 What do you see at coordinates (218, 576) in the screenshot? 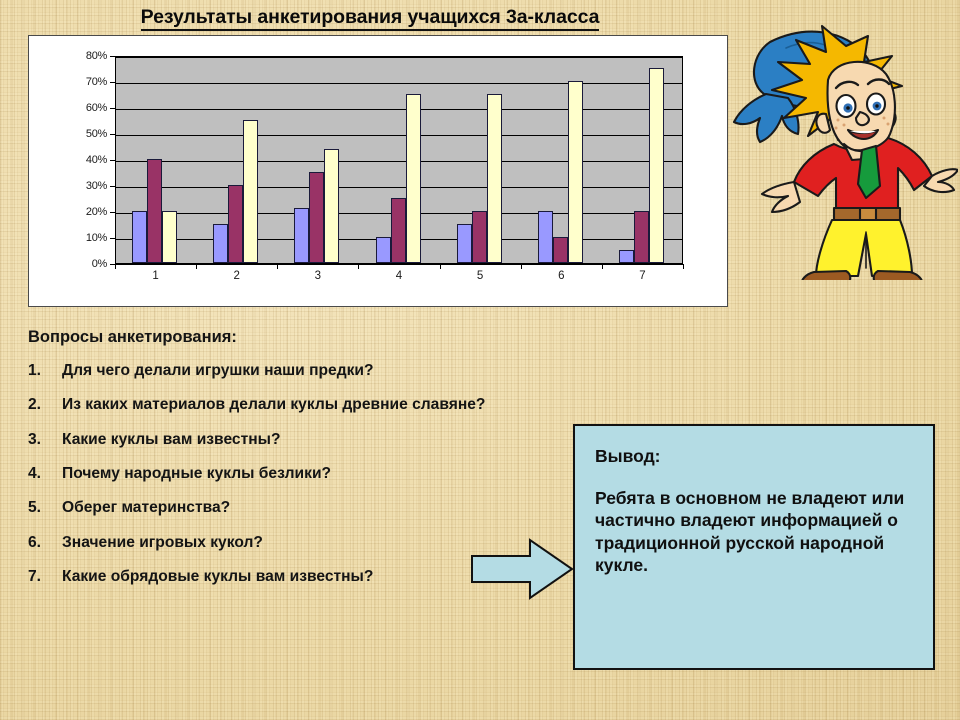
I see `question-text: Какие обрядовые куклы вам известны?` at bounding box center [218, 576].